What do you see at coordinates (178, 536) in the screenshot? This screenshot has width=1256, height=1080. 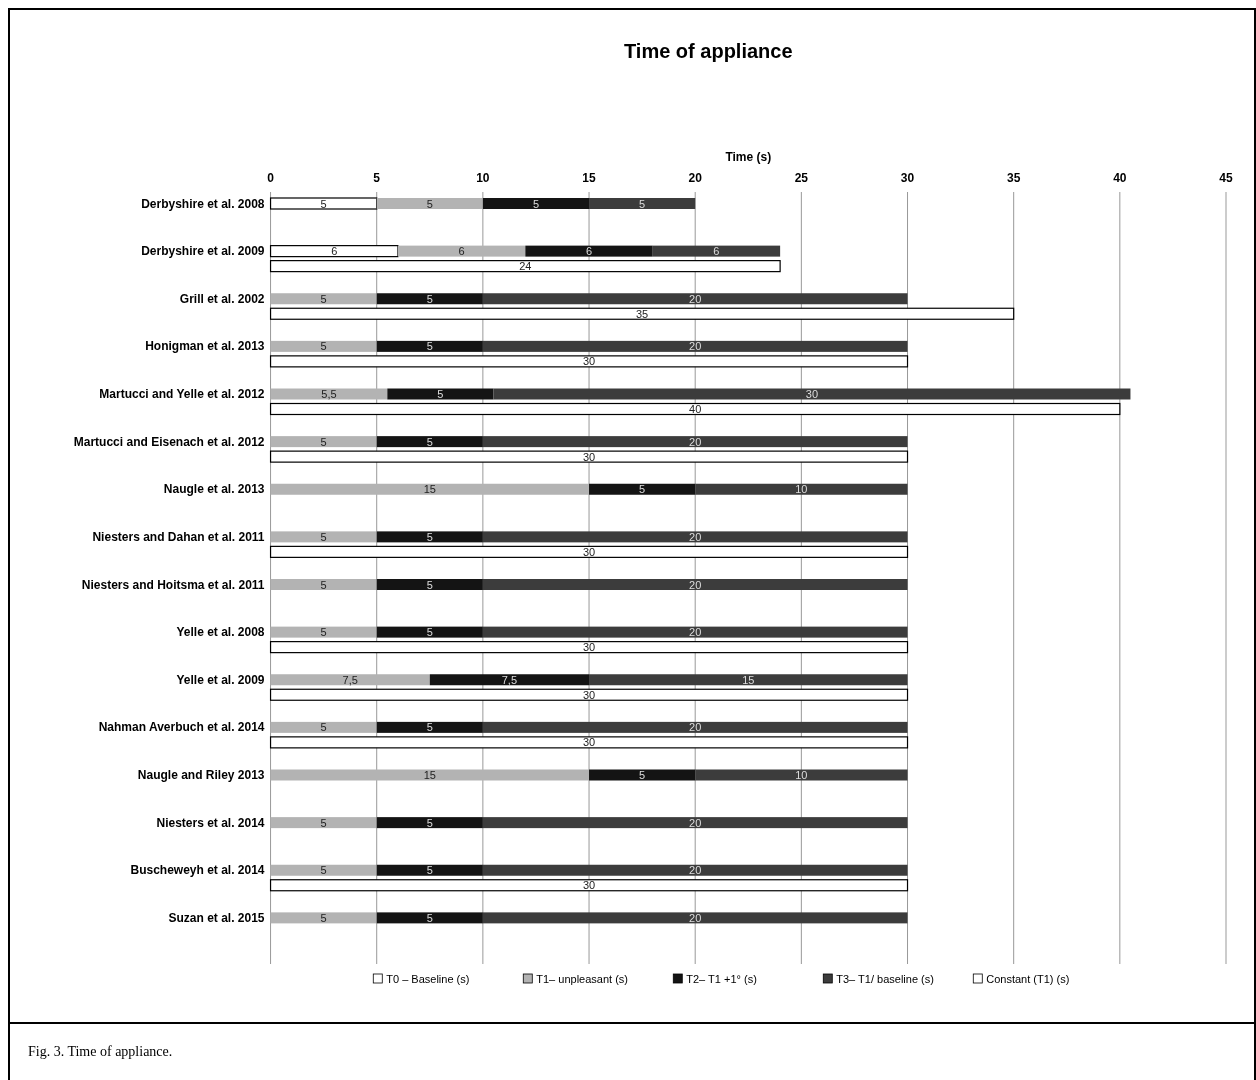 I see `y-tick-label: Niesters and Dahan et al. 2011` at bounding box center [178, 536].